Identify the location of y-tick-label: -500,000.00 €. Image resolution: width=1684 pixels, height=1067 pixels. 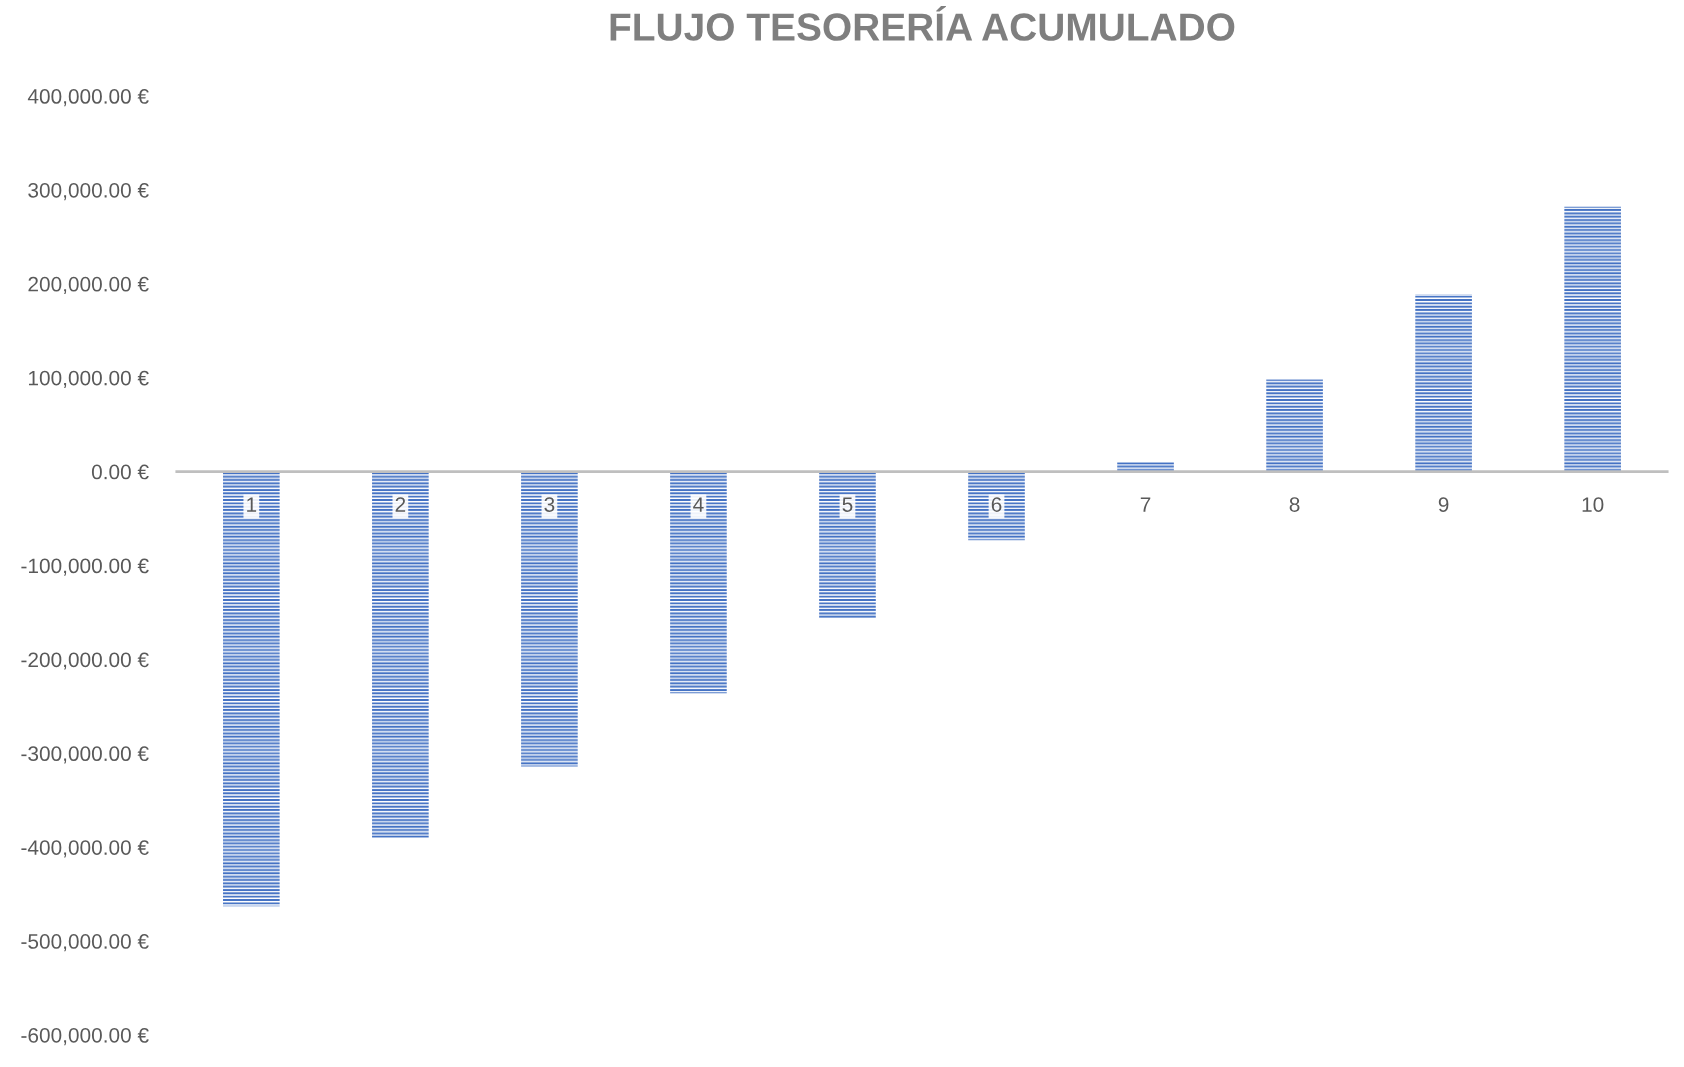
(85, 943).